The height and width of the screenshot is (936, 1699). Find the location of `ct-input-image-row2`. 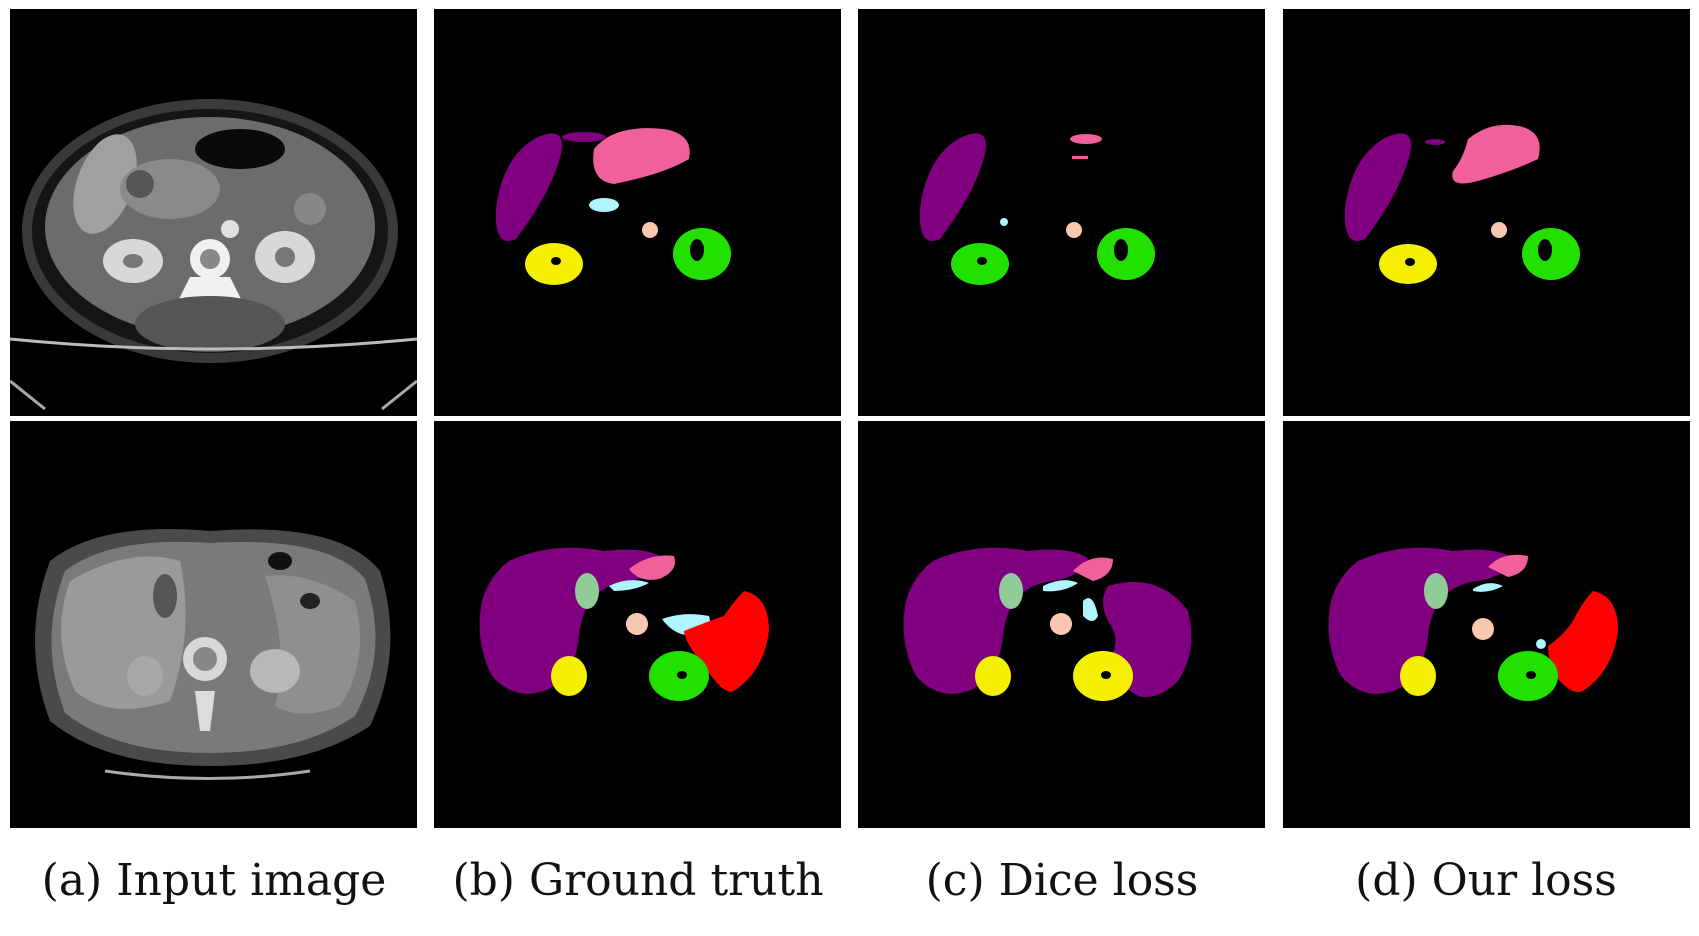

ct-input-image-row2 is located at coordinates (213, 624).